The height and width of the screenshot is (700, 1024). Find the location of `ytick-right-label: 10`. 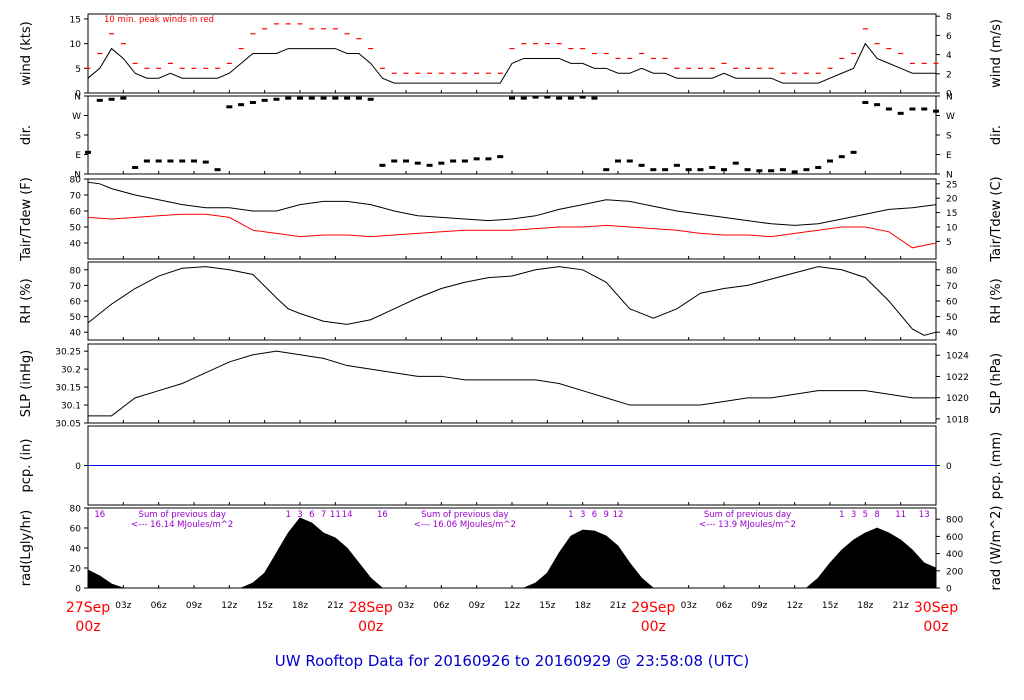

ytick-right-label: 10 is located at coordinates (952, 229).